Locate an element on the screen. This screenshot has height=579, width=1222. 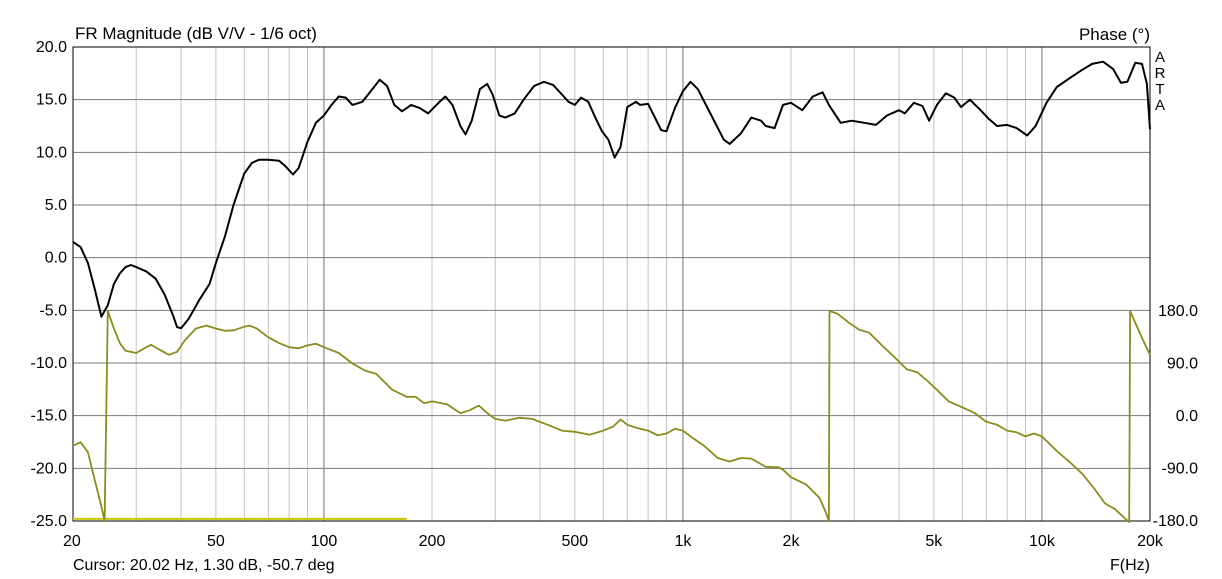
x-tick-label: 200 is located at coordinates (432, 541).